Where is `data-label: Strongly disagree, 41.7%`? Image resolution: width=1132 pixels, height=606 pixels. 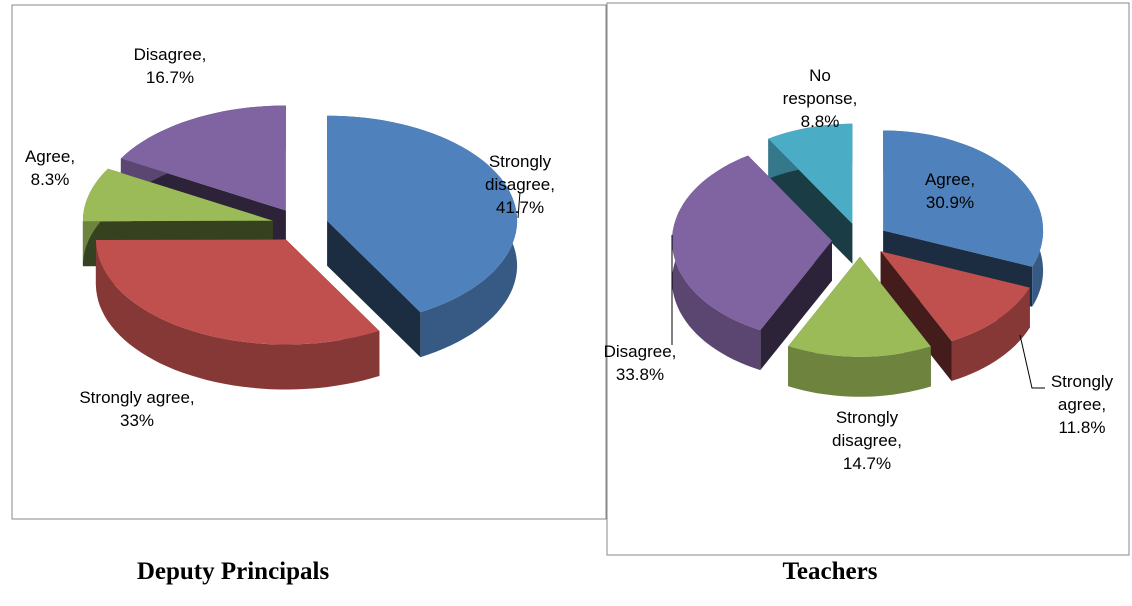
data-label: Strongly disagree, 41.7% is located at coordinates (520, 184).